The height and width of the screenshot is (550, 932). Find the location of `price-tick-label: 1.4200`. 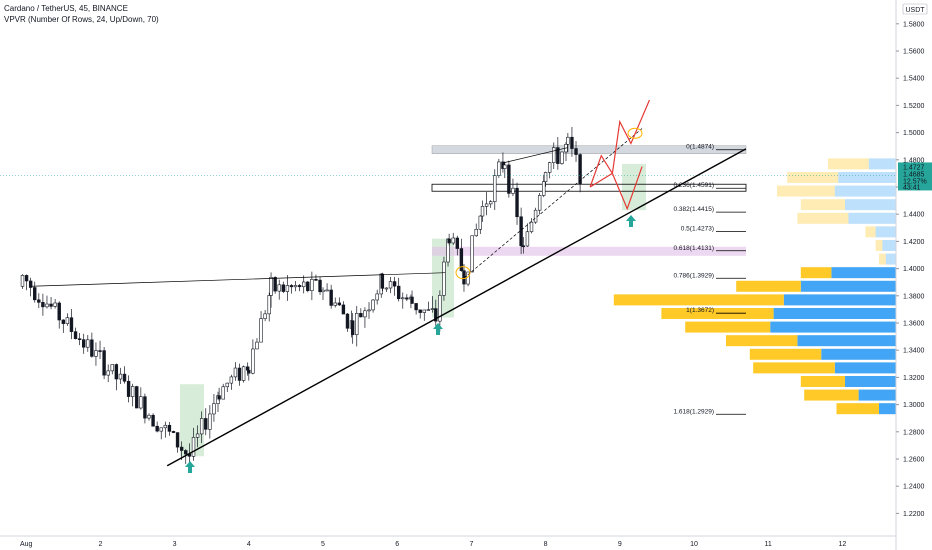

price-tick-label: 1.4200 is located at coordinates (914, 242).